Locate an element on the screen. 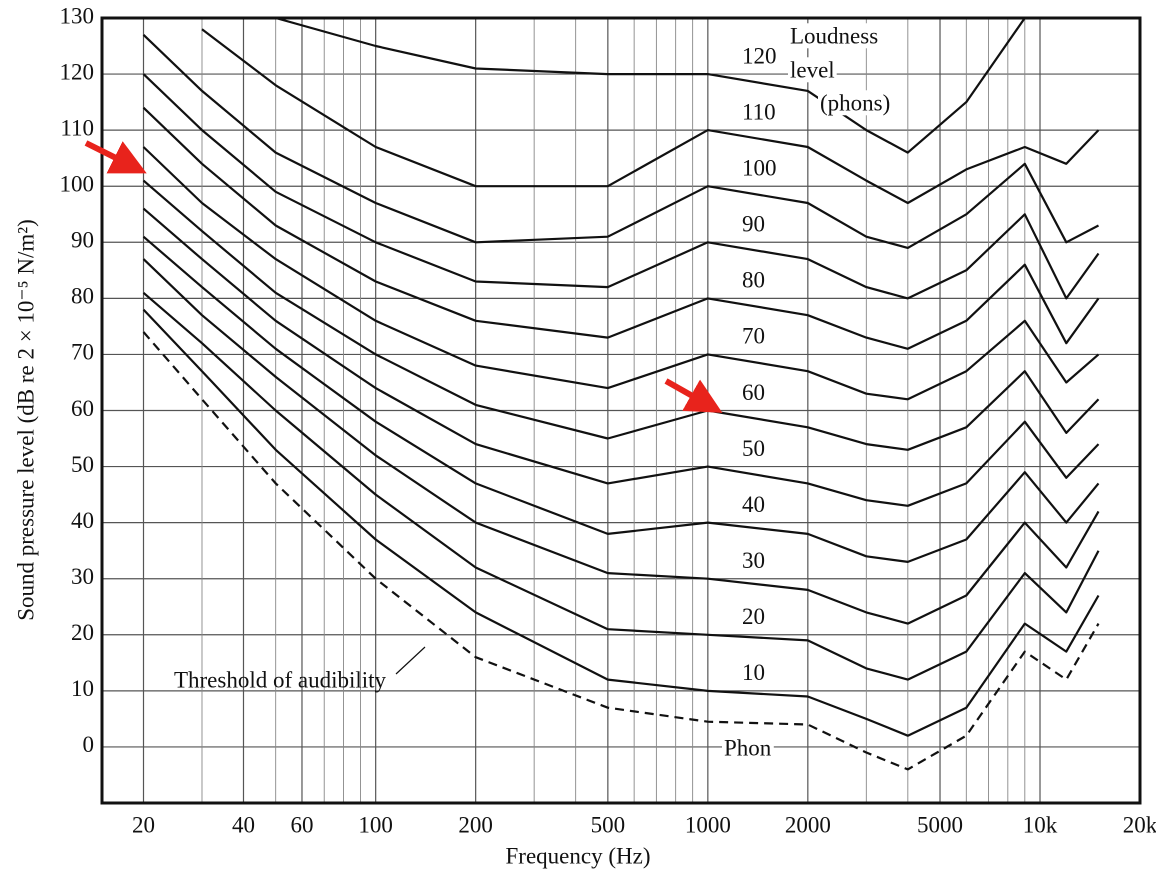  legend-title: level is located at coordinates (812, 69).